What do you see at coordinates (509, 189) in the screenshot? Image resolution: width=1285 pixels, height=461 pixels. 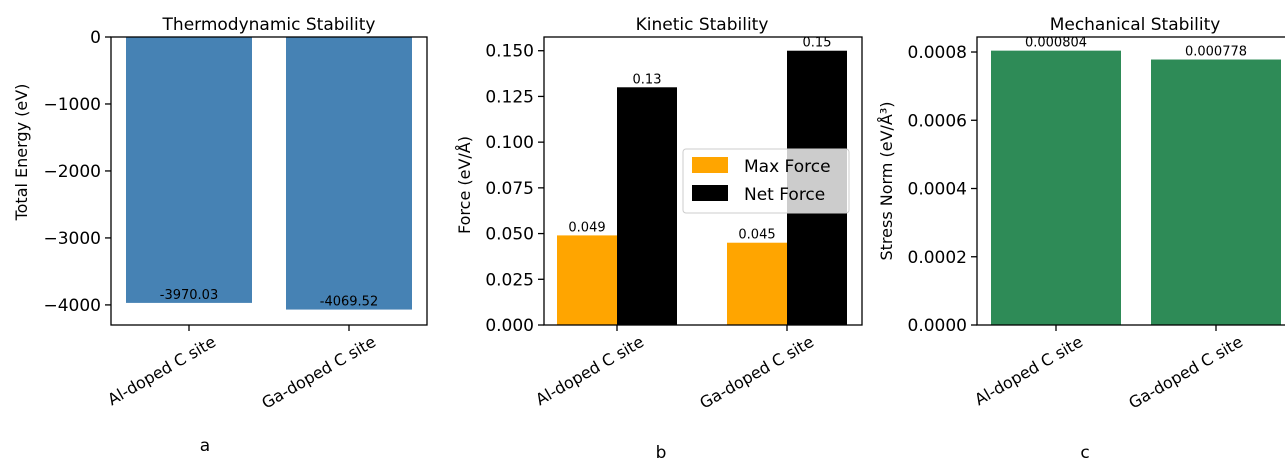 I see `y-tick-label: 0.075` at bounding box center [509, 189].